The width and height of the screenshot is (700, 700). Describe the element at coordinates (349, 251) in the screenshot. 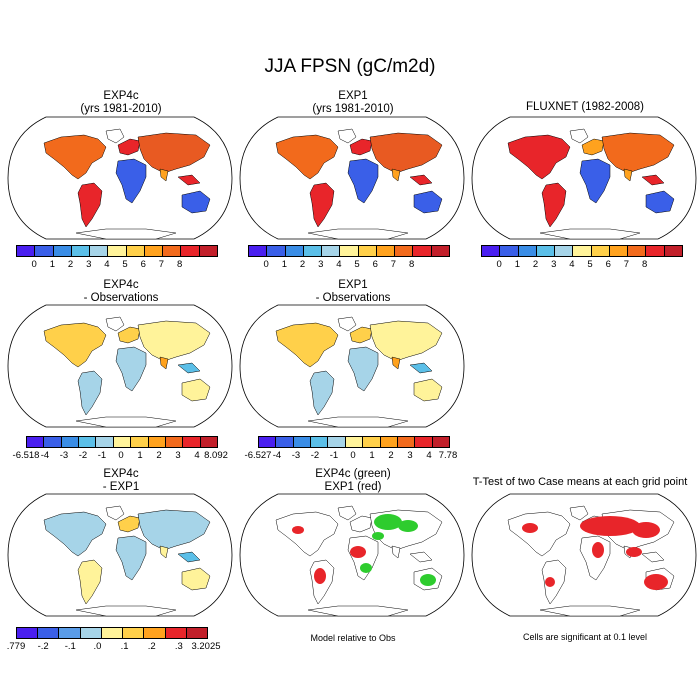

I see `colorbar-exp1` at that location.